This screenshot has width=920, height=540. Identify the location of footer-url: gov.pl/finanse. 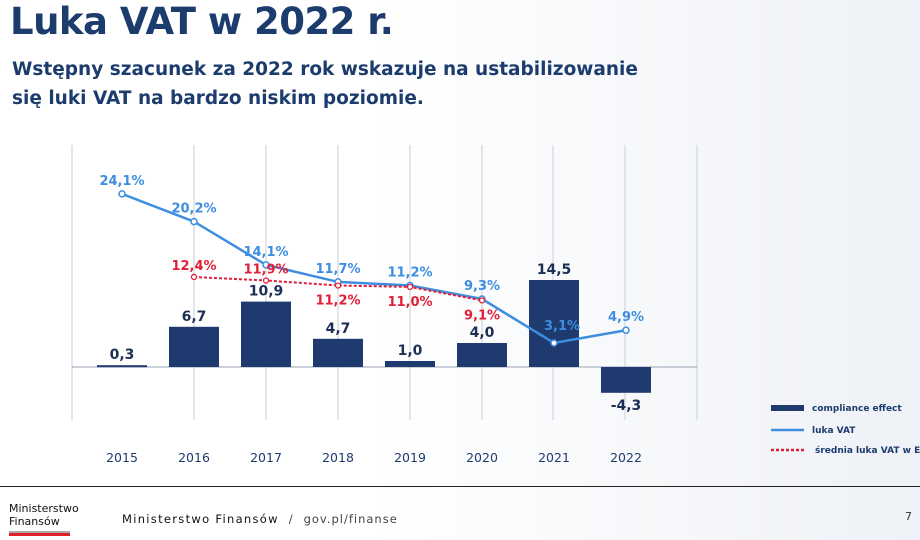
(350, 519).